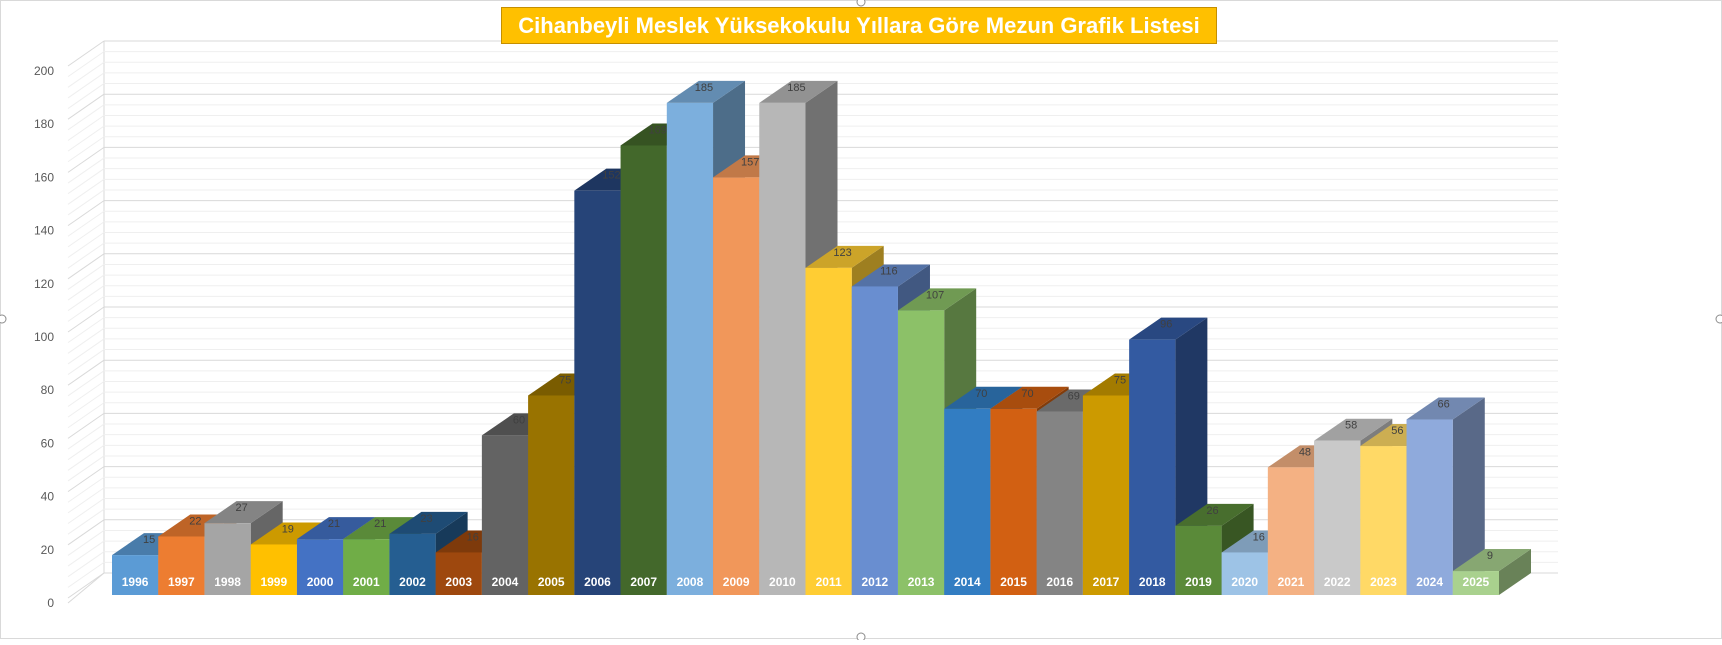  What do you see at coordinates (658, 130) in the screenshot?
I see `data-label: 169` at bounding box center [658, 130].